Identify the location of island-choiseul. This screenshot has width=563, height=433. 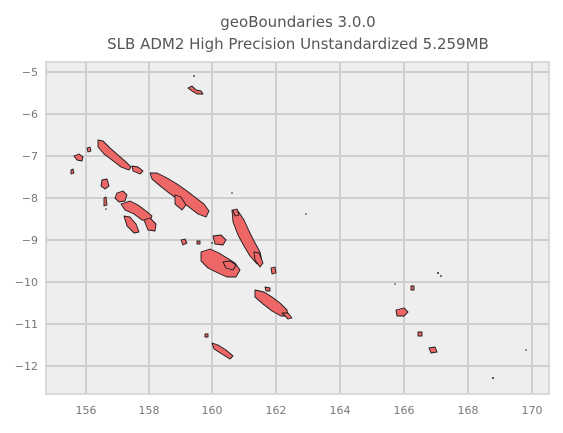
(114, 155).